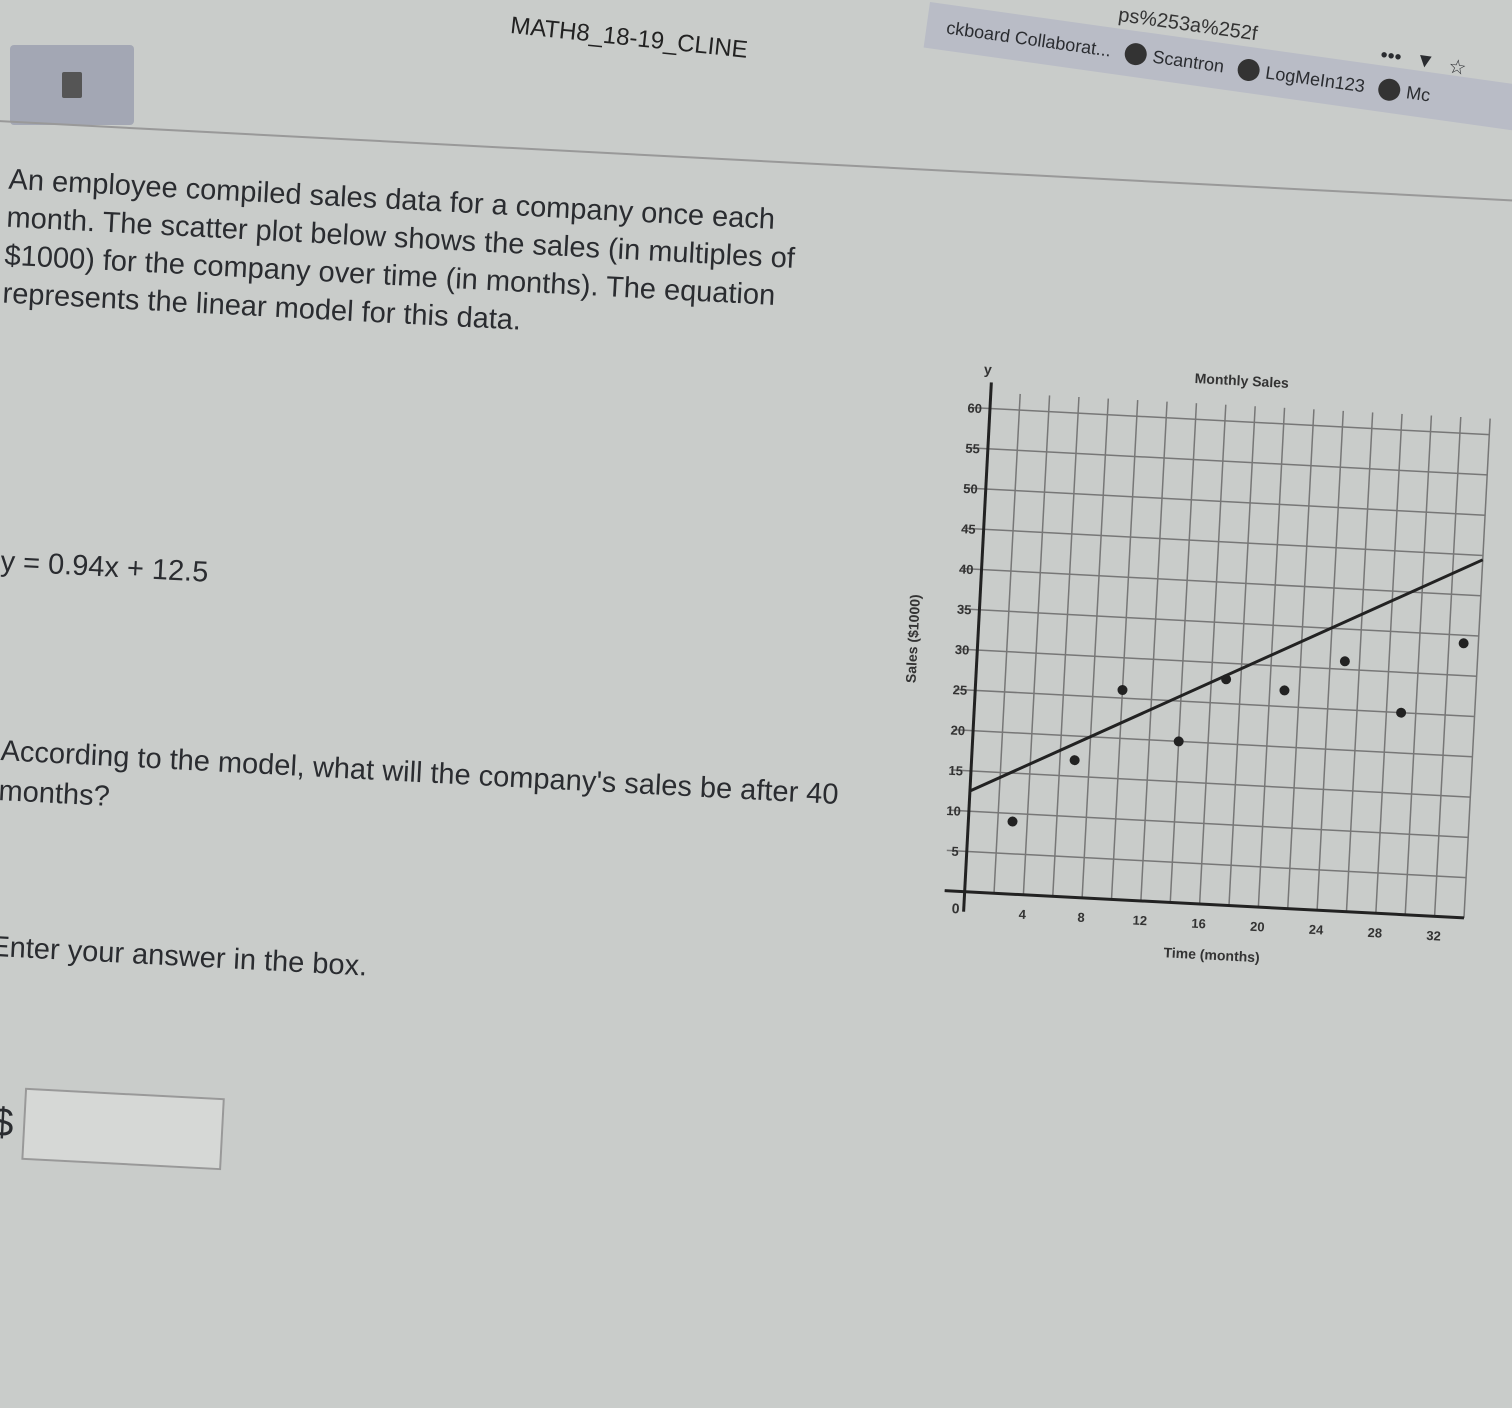  What do you see at coordinates (184, 956) in the screenshot?
I see `instruction: Enter your answer in the box.` at bounding box center [184, 956].